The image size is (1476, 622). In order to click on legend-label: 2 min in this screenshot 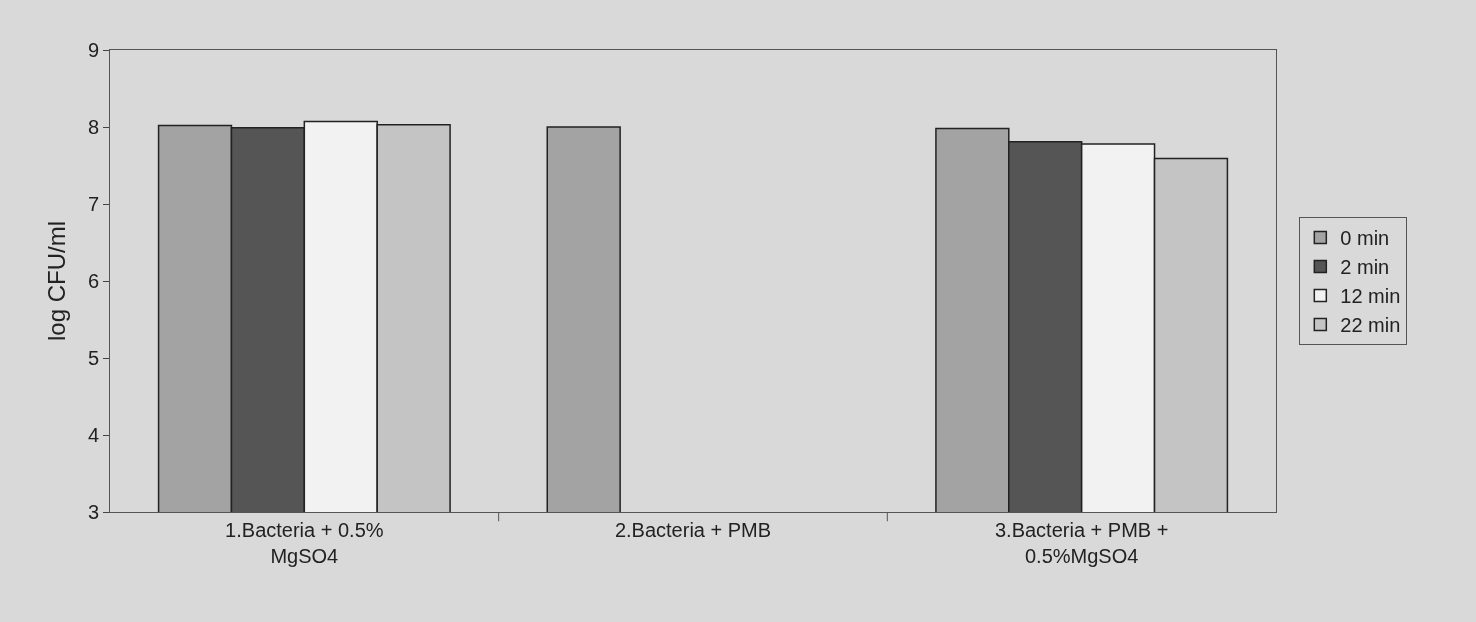, I will do `click(1365, 267)`.